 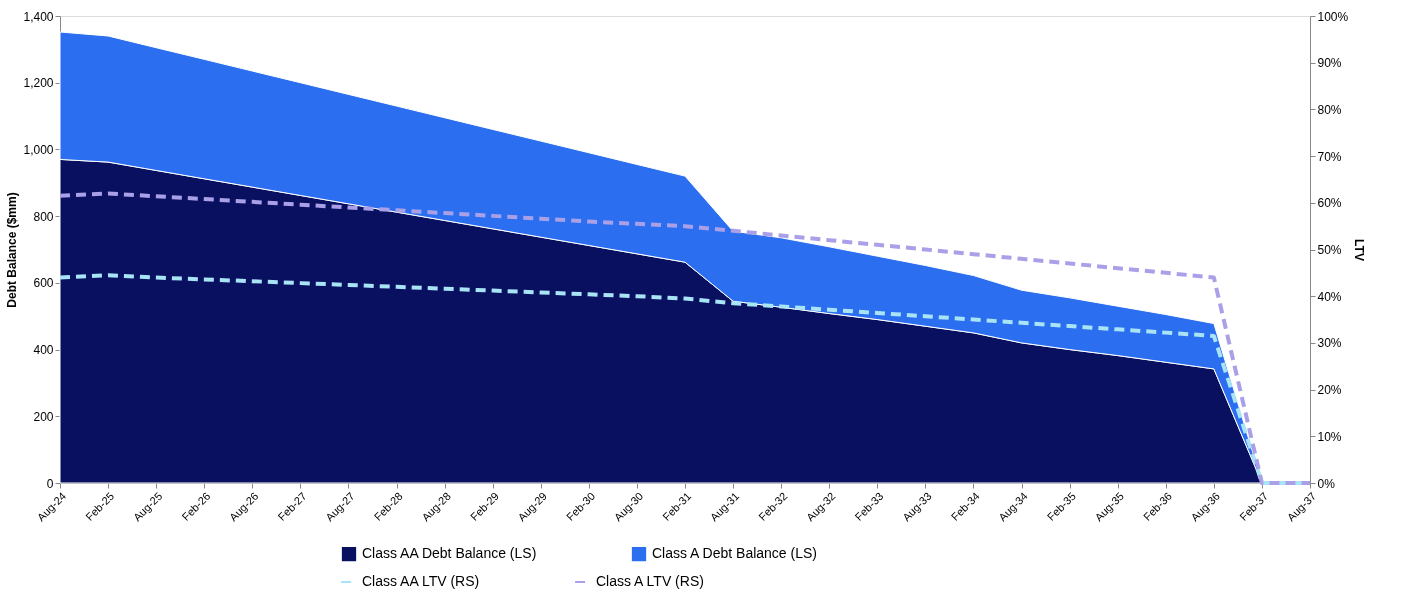 I want to click on y2-tick-label: 60%, so click(x=1329, y=203).